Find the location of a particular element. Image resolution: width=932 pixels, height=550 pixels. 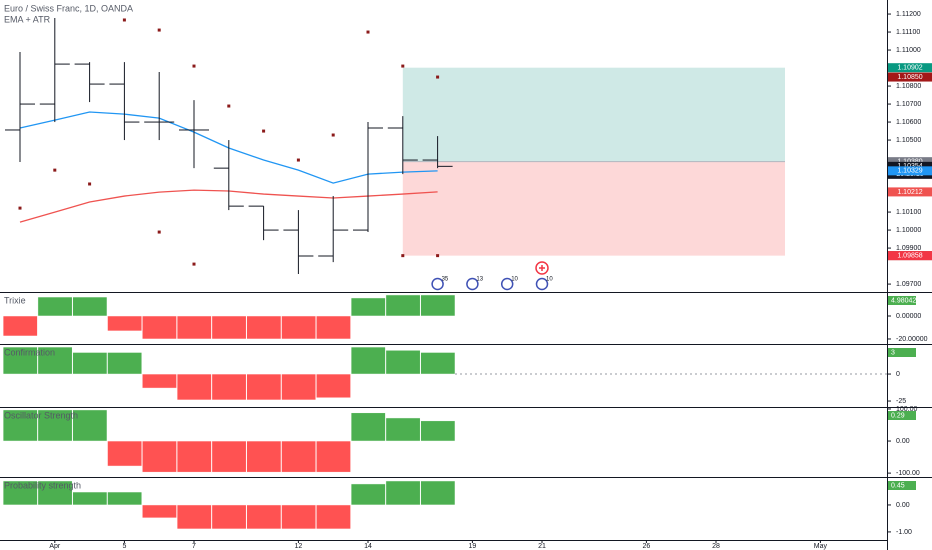

x-tick-label: 28 is located at coordinates (716, 546).